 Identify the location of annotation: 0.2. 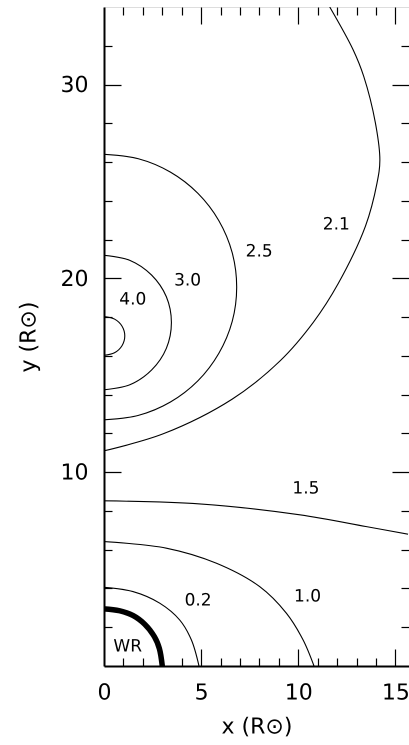
(198, 600).